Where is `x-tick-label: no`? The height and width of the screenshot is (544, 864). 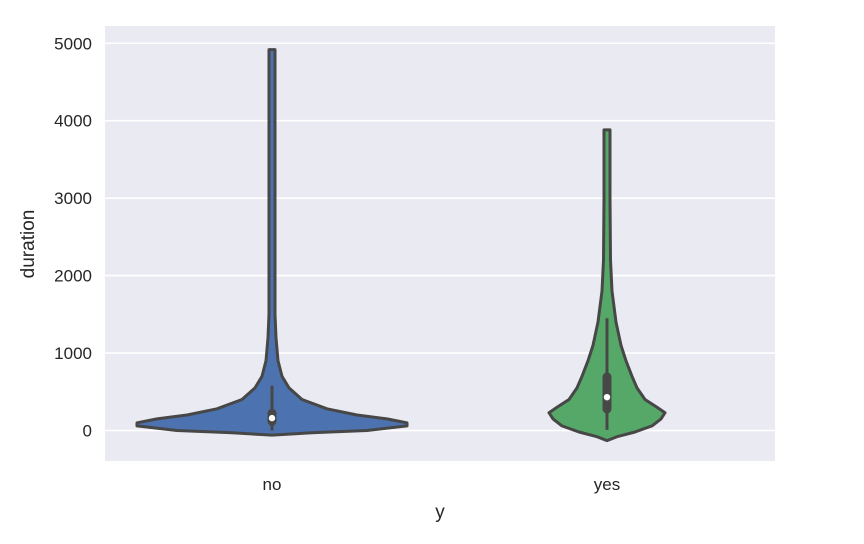 x-tick-label: no is located at coordinates (272, 484).